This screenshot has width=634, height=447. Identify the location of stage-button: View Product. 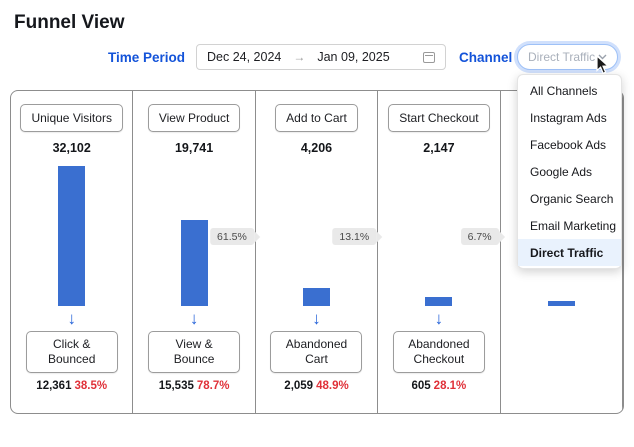
(194, 118).